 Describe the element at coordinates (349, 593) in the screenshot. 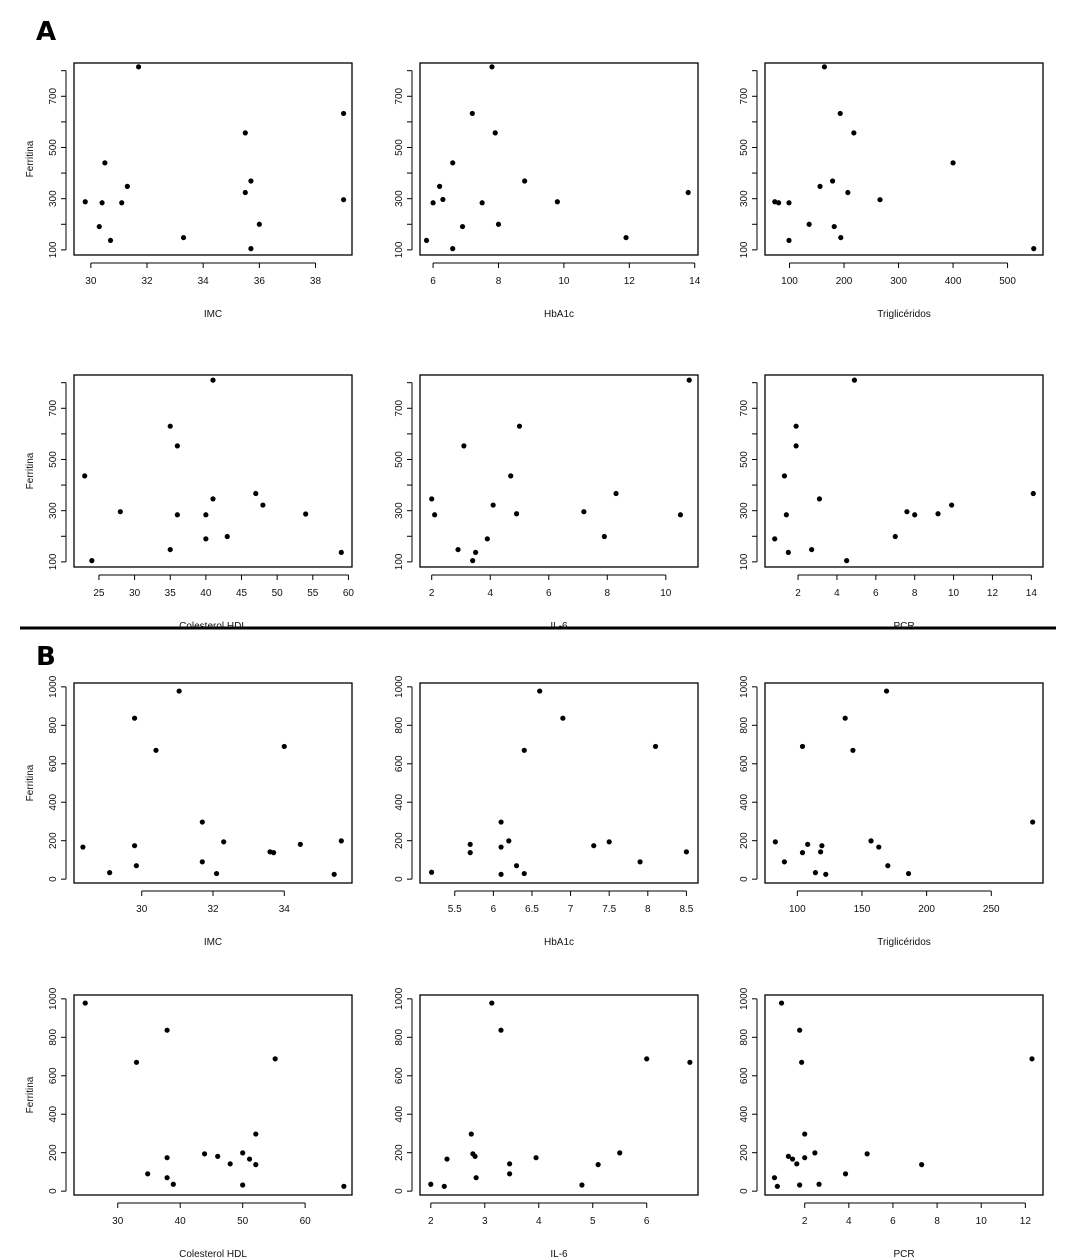

I see `x-tick-label: 60` at that location.